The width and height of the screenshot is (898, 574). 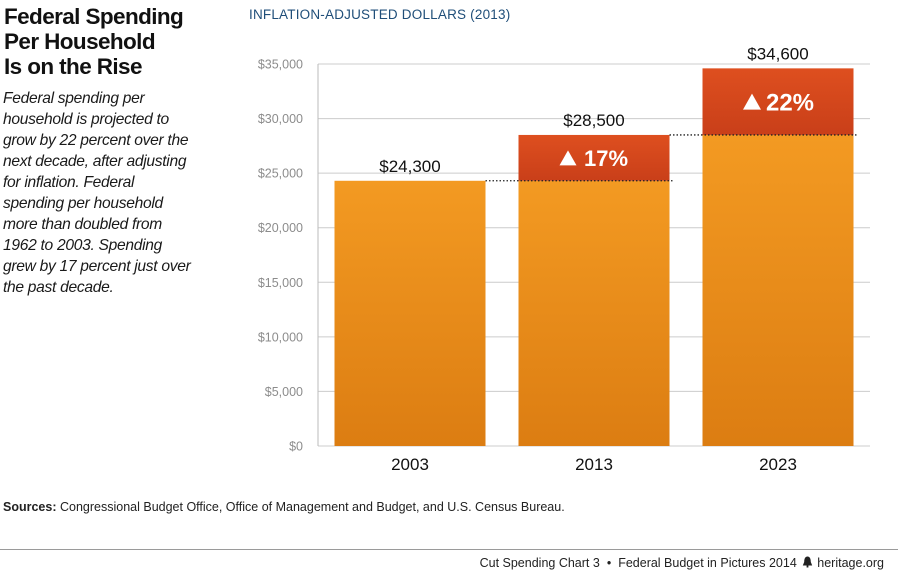 I want to click on description-line: for inflation. Federal, so click(x=69, y=182).